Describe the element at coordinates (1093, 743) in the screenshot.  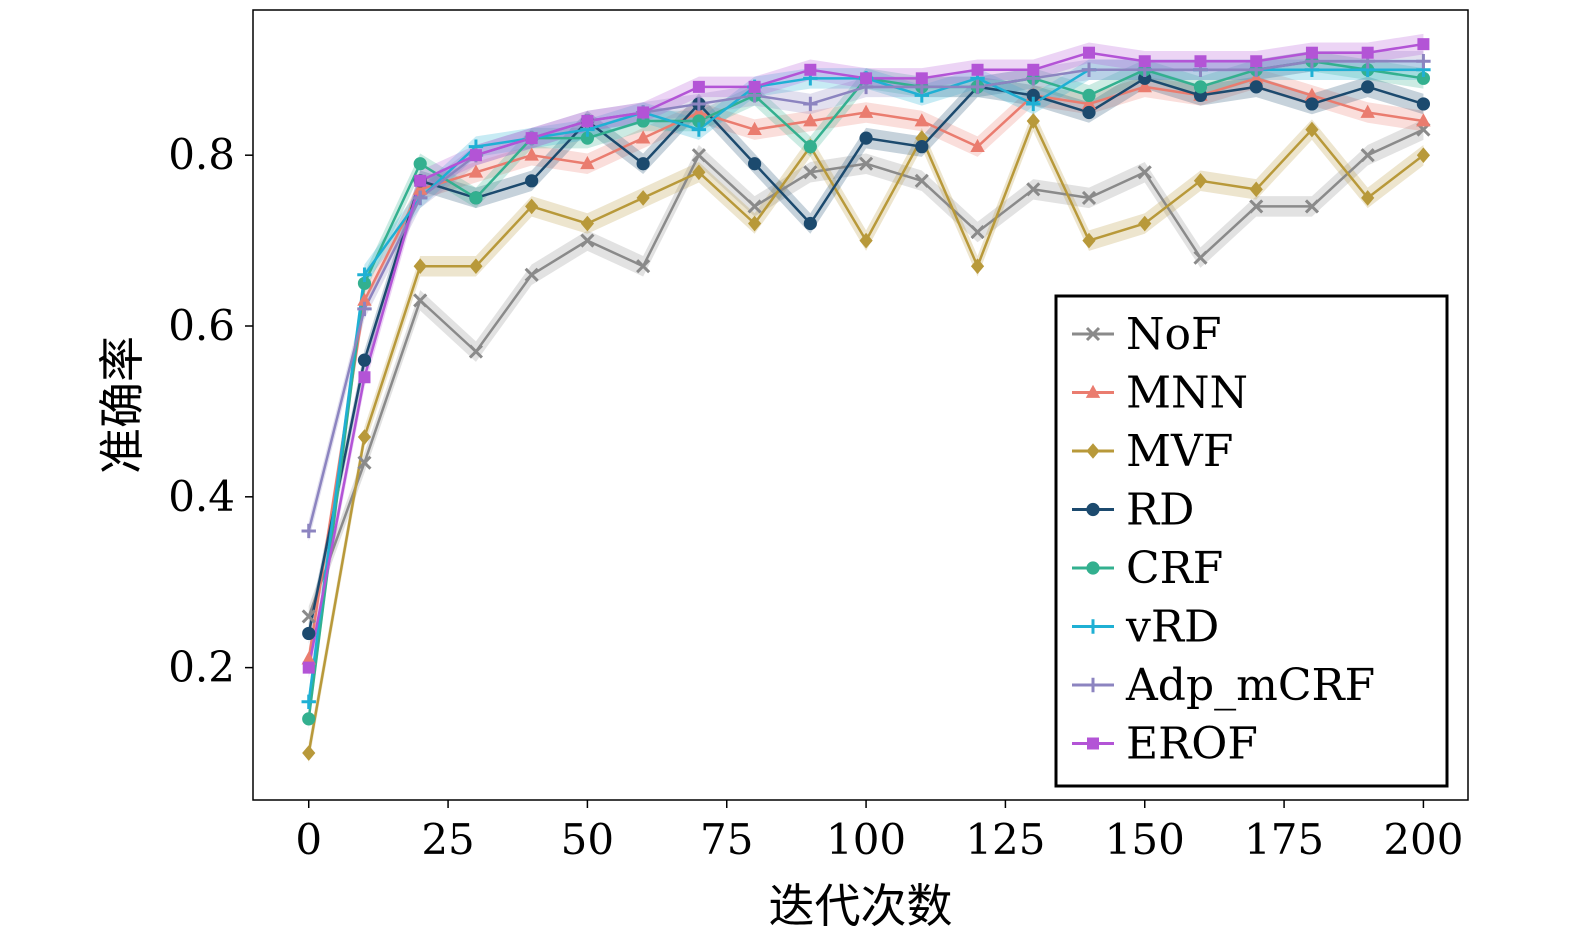
I see `legend-marker-erof` at that location.